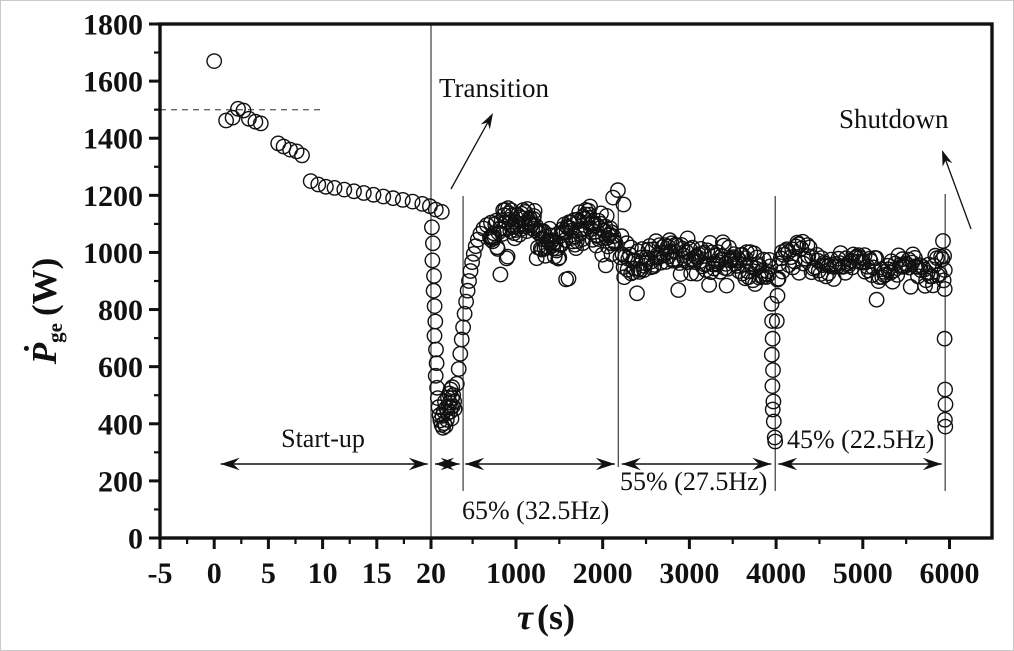 The width and height of the screenshot is (1014, 651). What do you see at coordinates (323, 573) in the screenshot?
I see `svg-text: 10` at bounding box center [323, 573].